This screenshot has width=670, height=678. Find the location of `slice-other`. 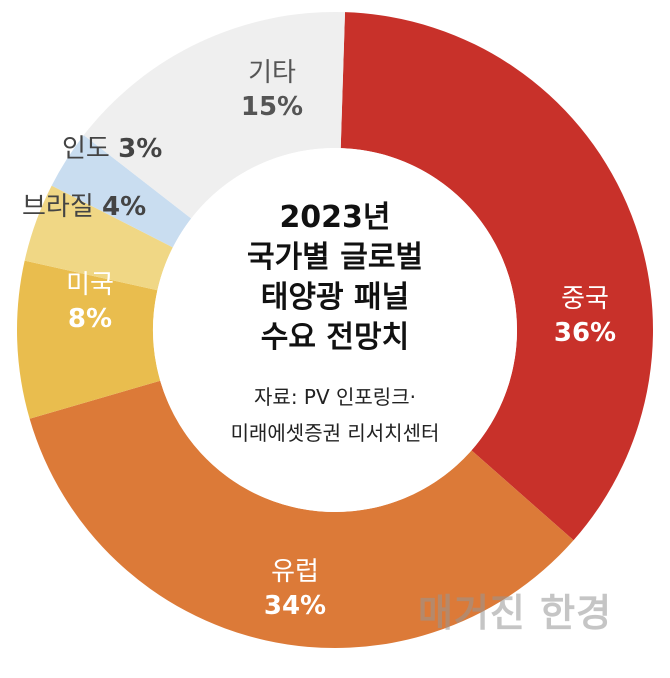

slice-other is located at coordinates (214, 115).